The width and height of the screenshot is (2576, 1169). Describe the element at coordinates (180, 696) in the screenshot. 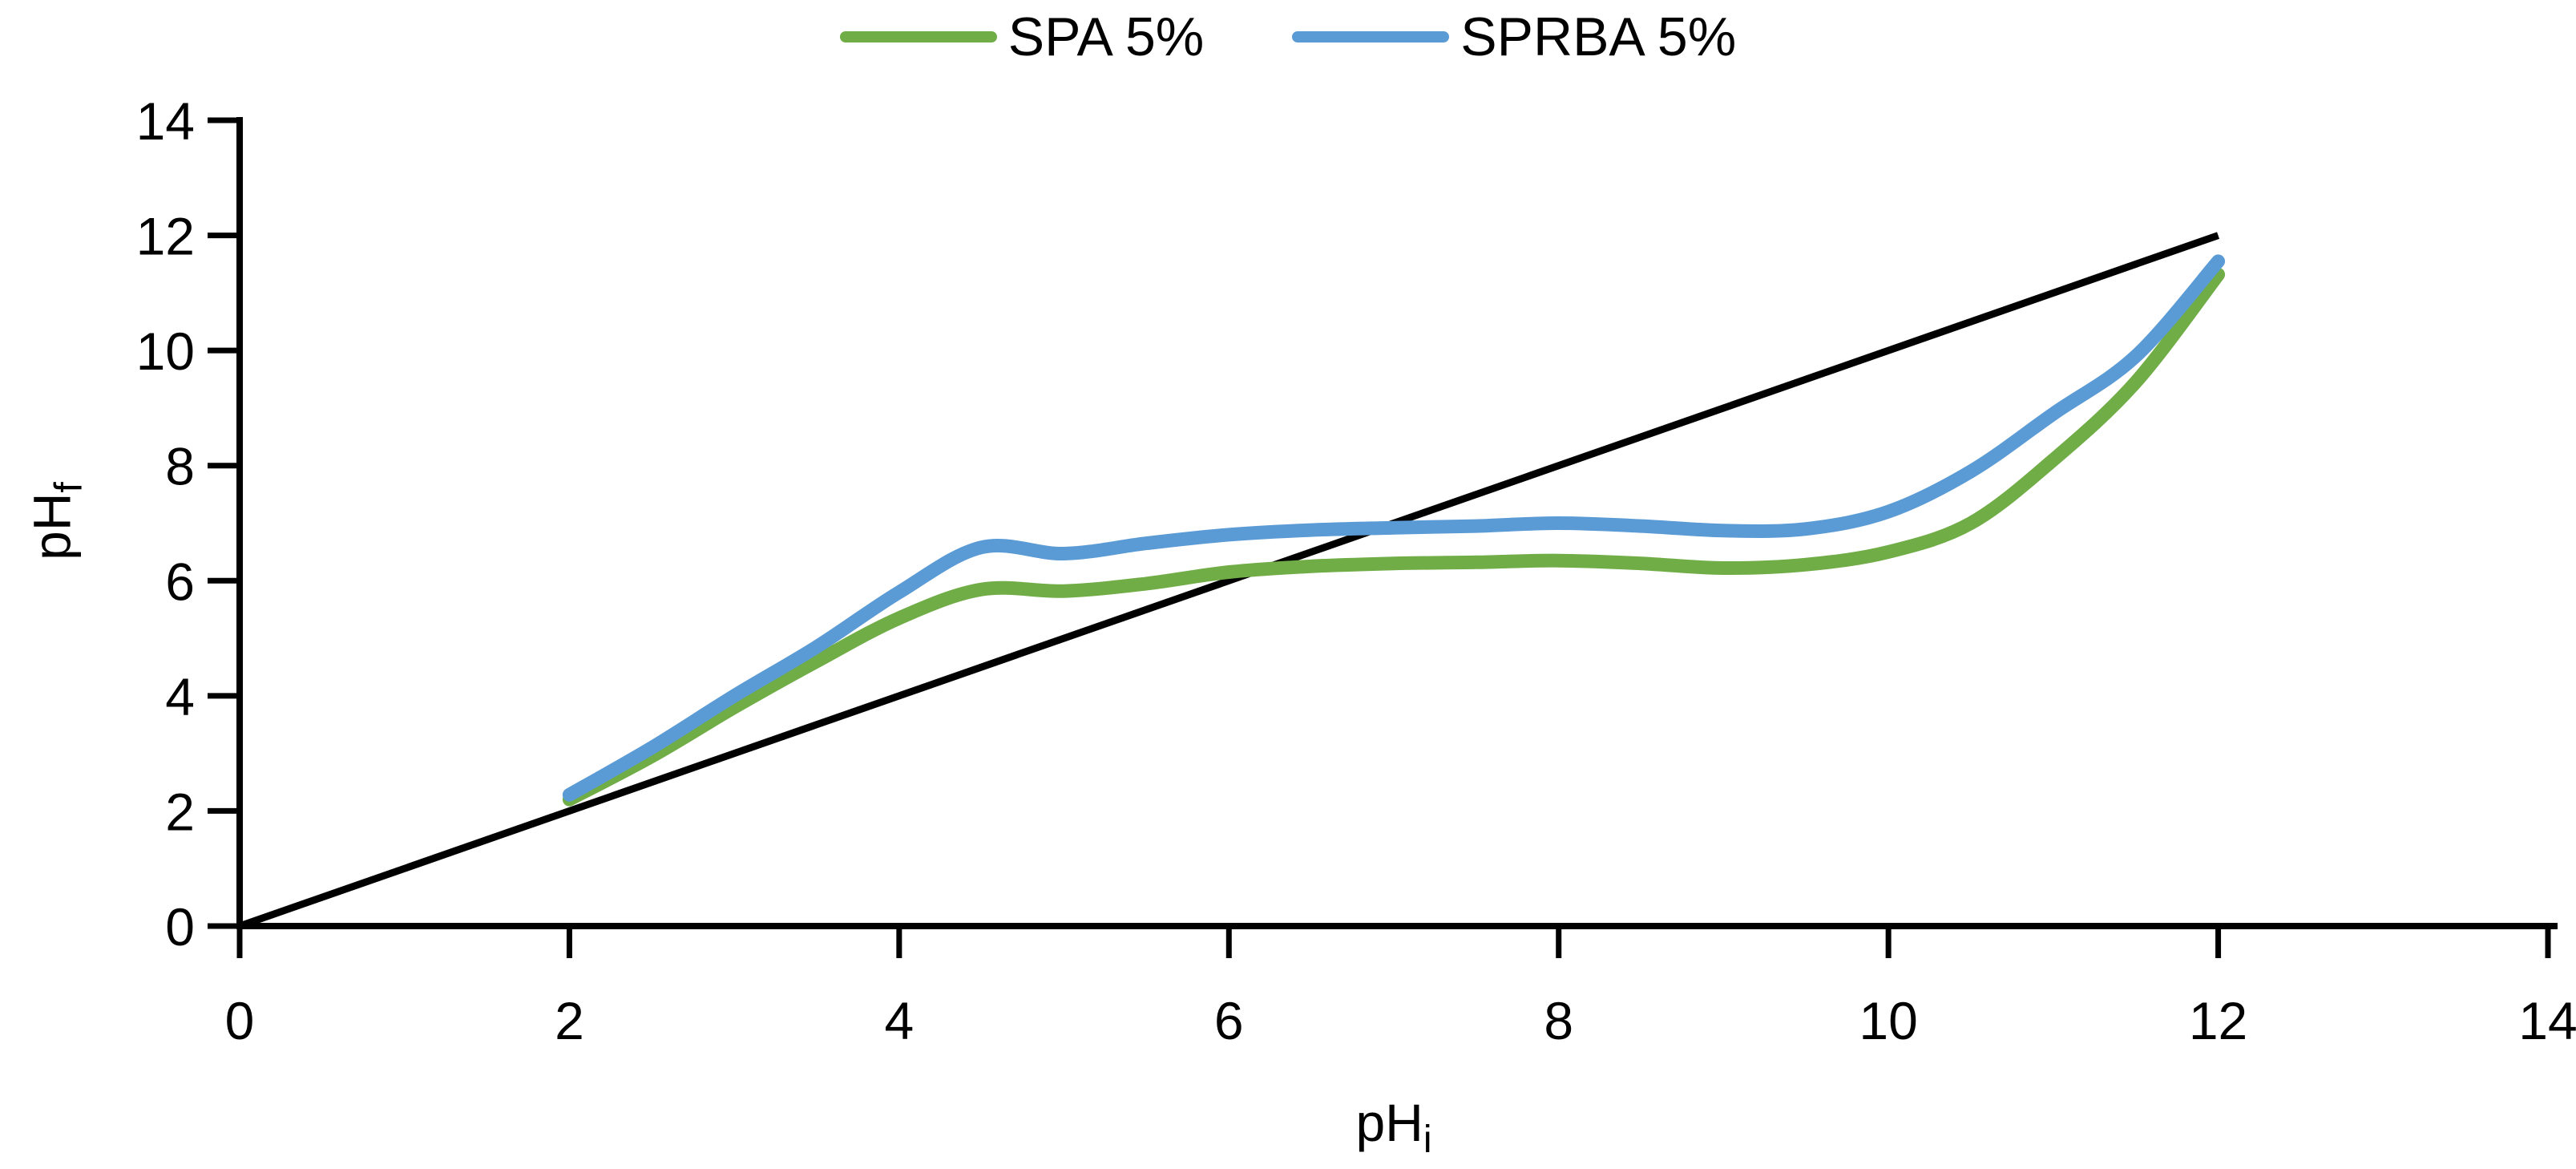

I see `y-tick-label: 4` at that location.